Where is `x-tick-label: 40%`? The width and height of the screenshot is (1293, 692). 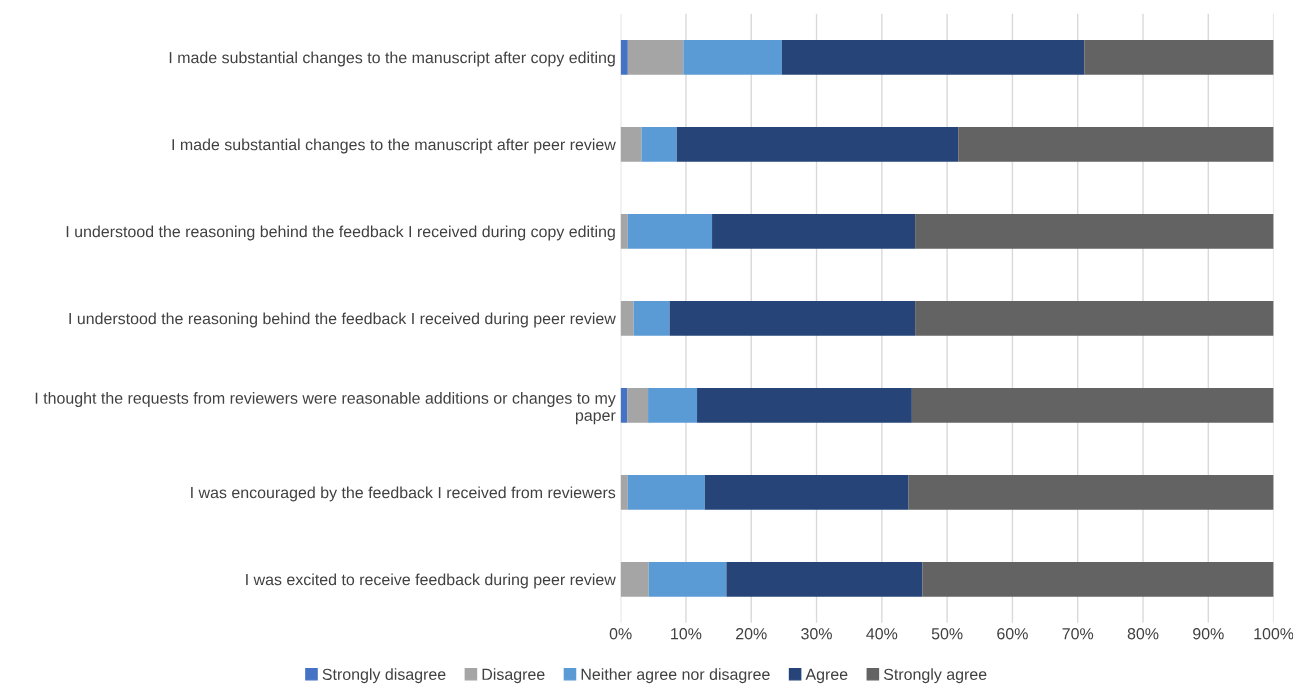
x-tick-label: 40% is located at coordinates (882, 634).